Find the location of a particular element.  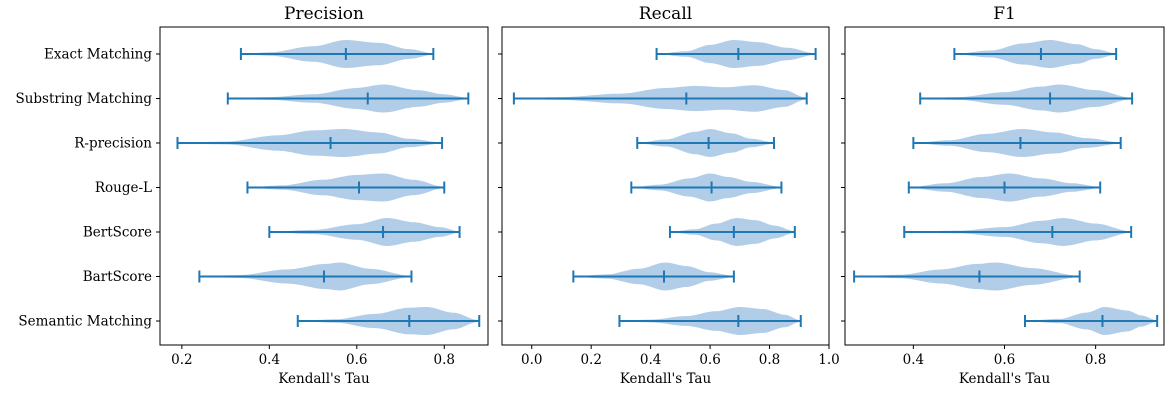

x-tick-label-f1-2: 0.8 is located at coordinates (1095, 360).